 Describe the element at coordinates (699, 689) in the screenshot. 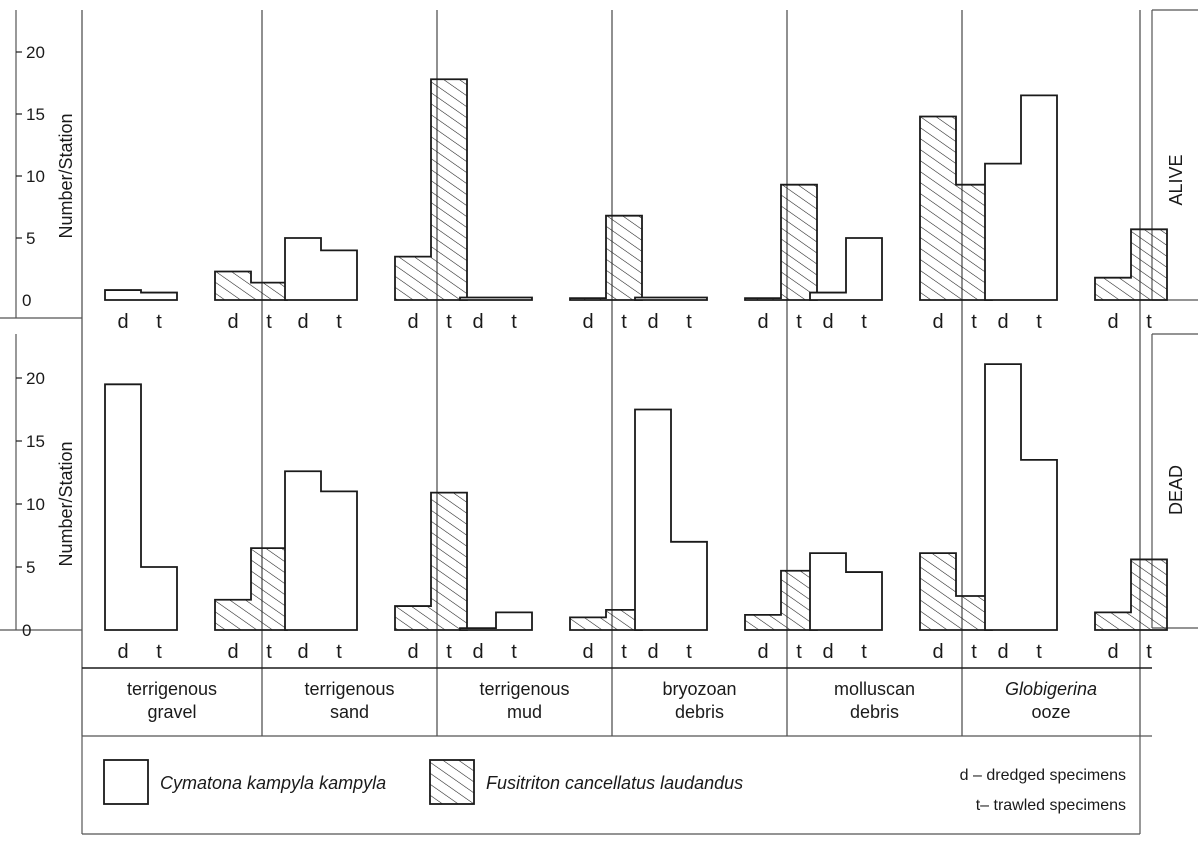

I see `category-label: bryozoan` at that location.